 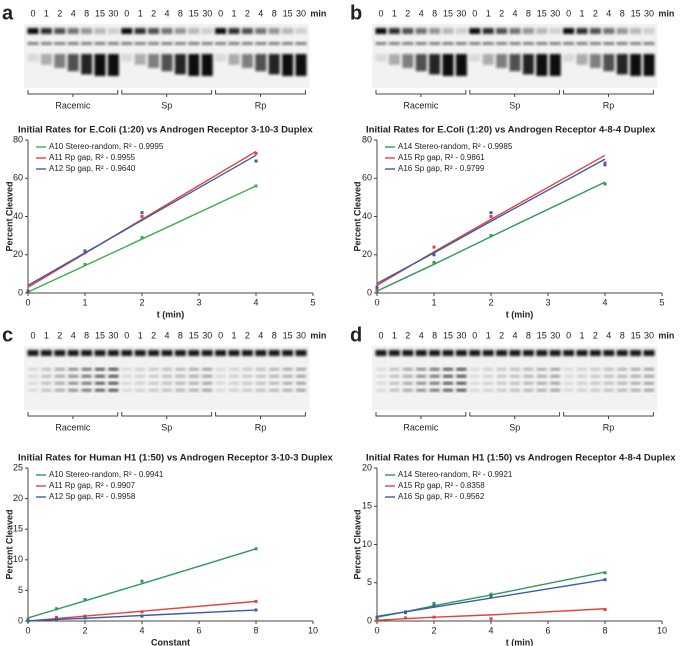 What do you see at coordinates (261, 105) in the screenshot?
I see `group-label: Rp` at bounding box center [261, 105].